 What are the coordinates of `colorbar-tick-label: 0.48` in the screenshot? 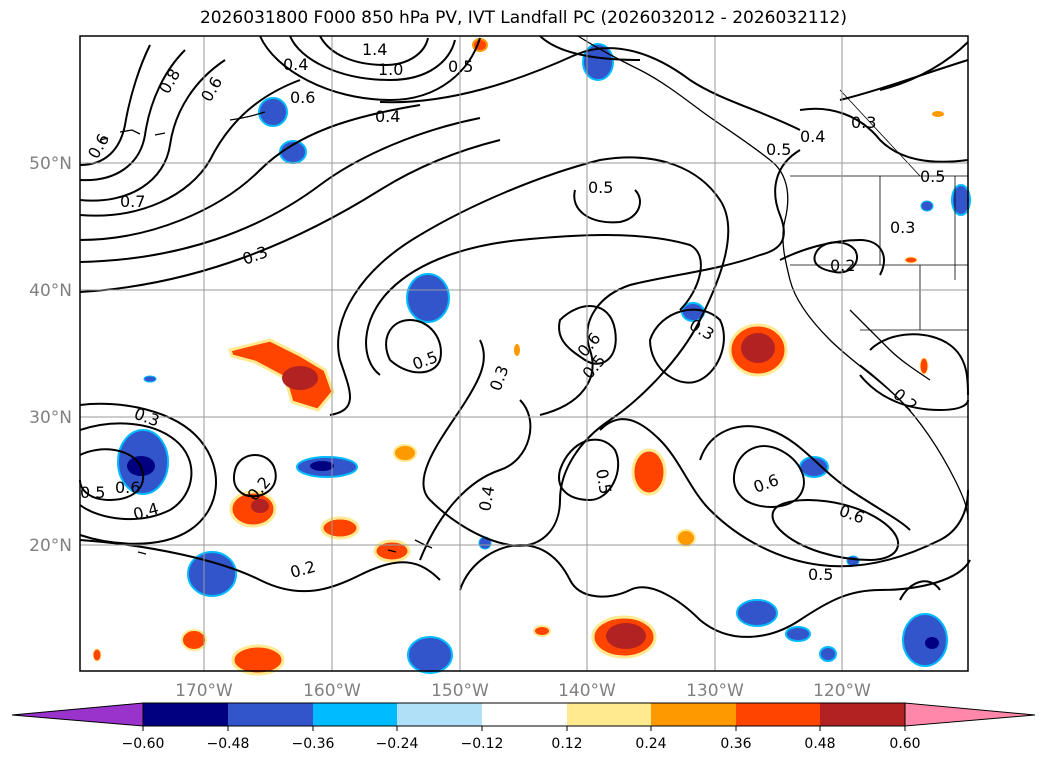 It's located at (819, 744).